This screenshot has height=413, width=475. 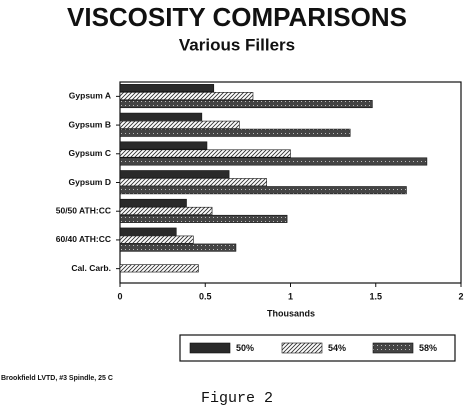 I want to click on legend-box, so click(x=317, y=348).